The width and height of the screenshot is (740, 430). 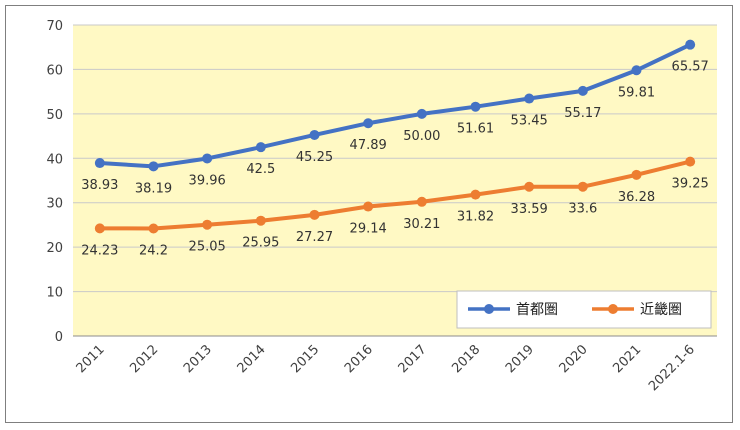 What do you see at coordinates (475, 217) in the screenshot?
I see `data-label-1-7: 31.82` at bounding box center [475, 217].